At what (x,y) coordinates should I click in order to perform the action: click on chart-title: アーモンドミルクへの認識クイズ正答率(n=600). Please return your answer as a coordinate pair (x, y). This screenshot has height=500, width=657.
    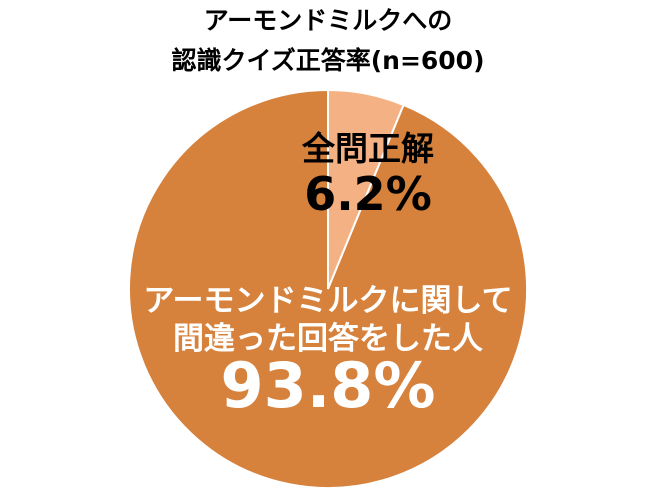
    Looking at the image, I should click on (327, 40).